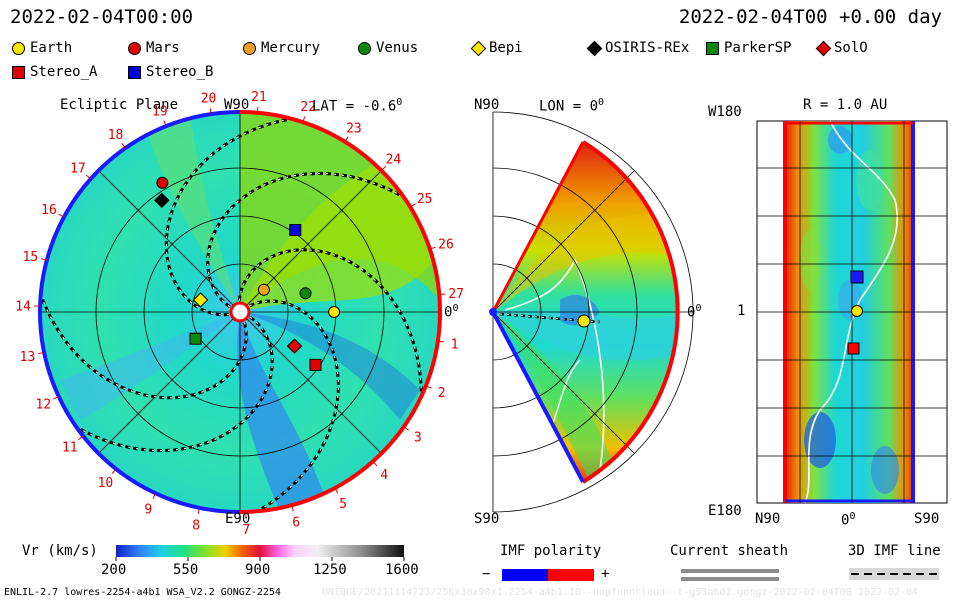 The height and width of the screenshot is (600, 960). What do you see at coordinates (106, 483) in the screenshot?
I see `carrington-tick-label: 10` at bounding box center [106, 483].